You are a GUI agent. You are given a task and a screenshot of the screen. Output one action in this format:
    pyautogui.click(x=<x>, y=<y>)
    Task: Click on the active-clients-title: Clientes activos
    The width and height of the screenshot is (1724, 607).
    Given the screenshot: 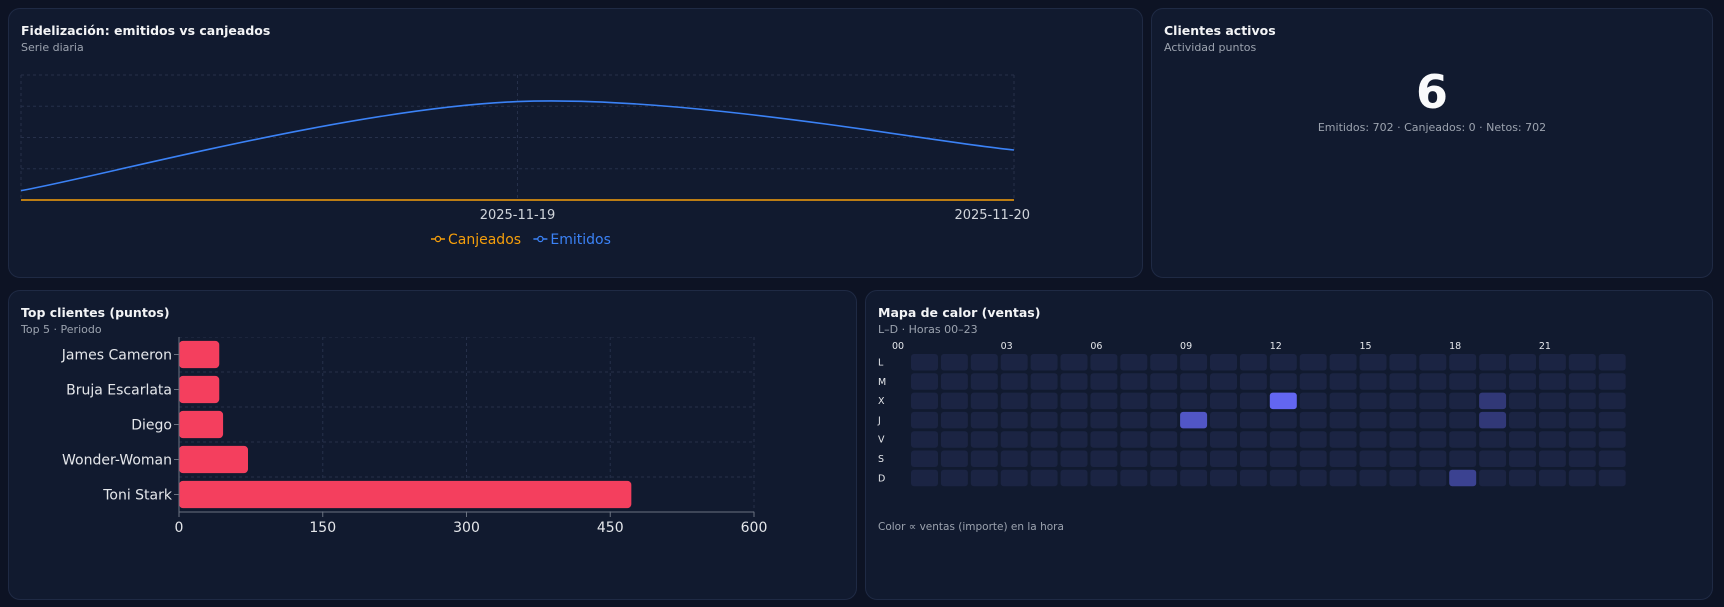 What is the action you would take?
    pyautogui.click(x=1220, y=30)
    